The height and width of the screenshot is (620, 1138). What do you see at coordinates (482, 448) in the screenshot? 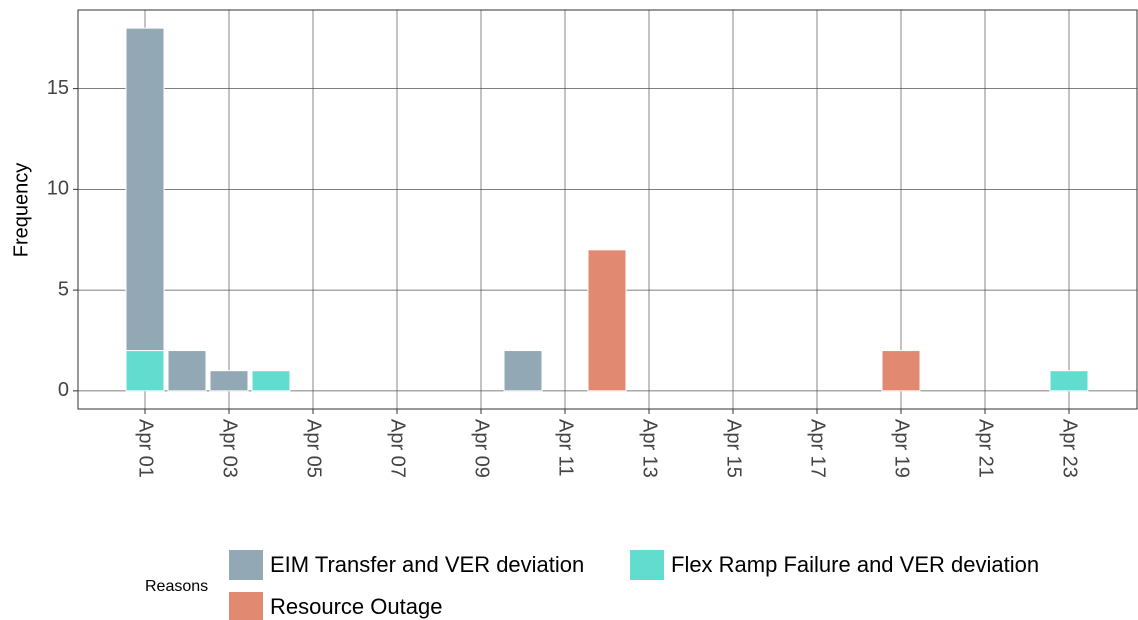
I see `x-tick-label: Apr 09` at bounding box center [482, 448].